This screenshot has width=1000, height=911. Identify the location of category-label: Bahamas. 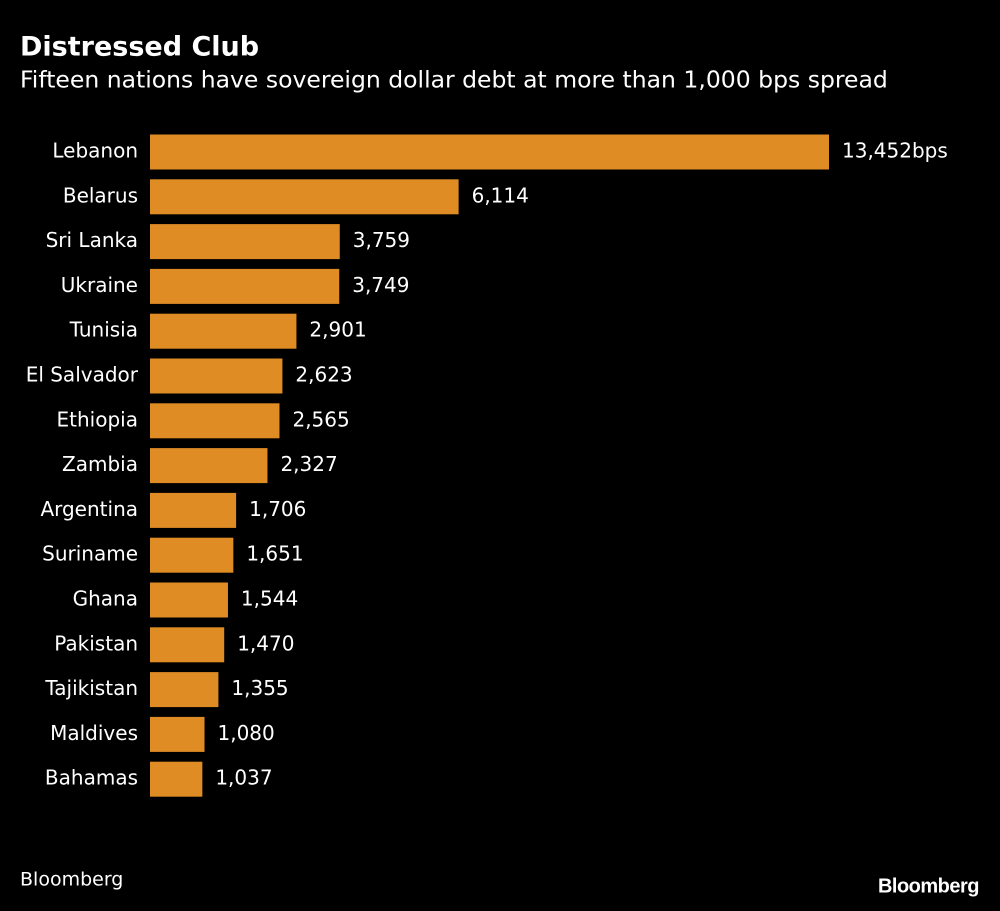
(91, 778).